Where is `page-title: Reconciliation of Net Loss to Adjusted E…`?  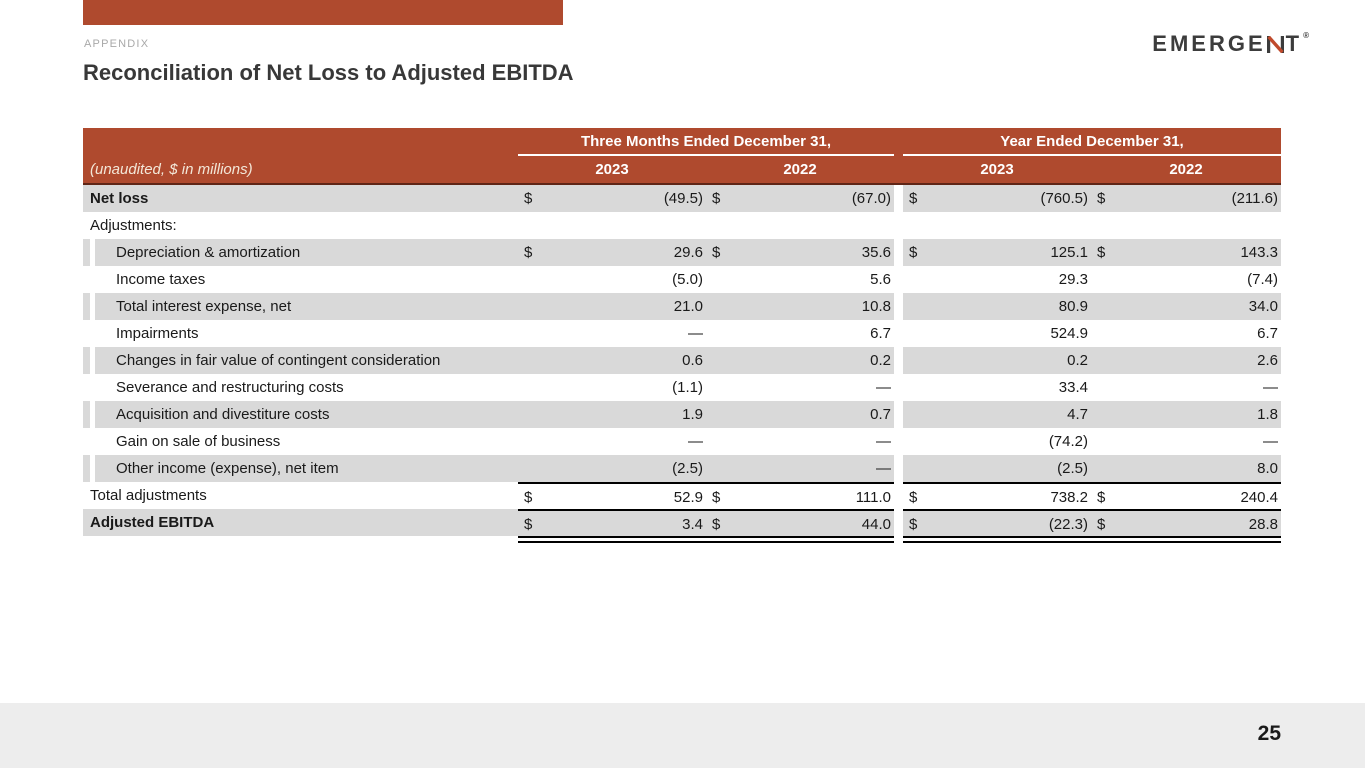
page-title: Reconciliation of Net Loss to Adjusted E… is located at coordinates (328, 72).